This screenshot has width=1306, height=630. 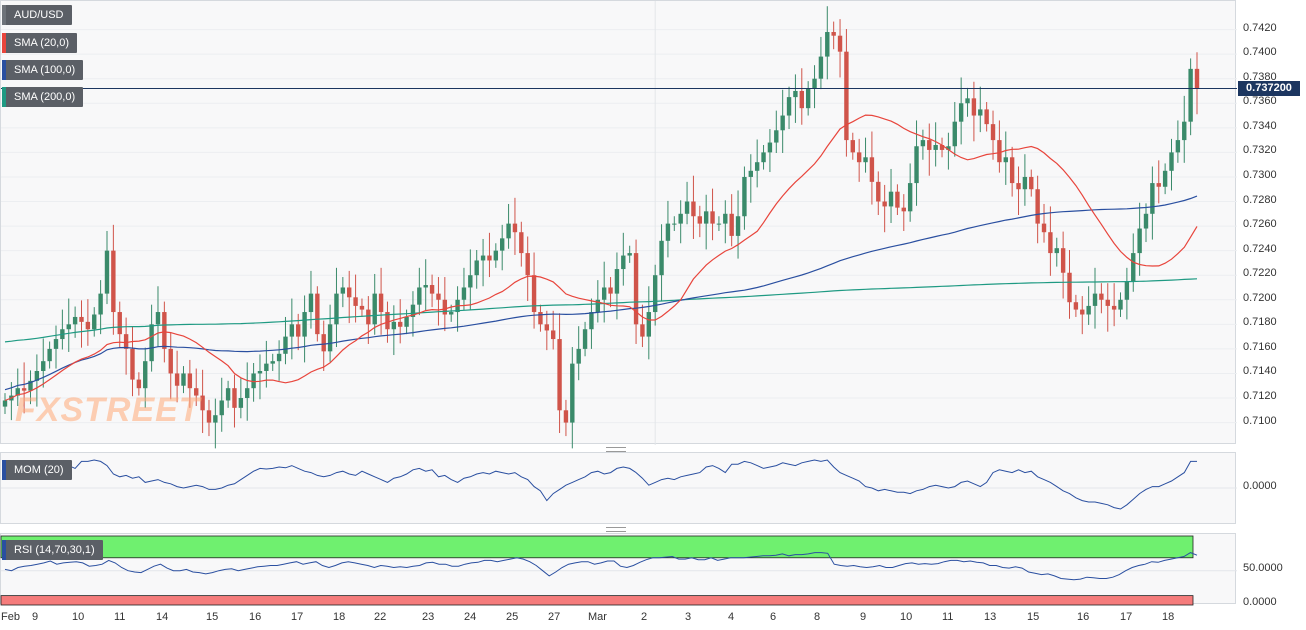 What do you see at coordinates (1260, 199) in the screenshot?
I see `price-tick-label: 0.7280` at bounding box center [1260, 199].